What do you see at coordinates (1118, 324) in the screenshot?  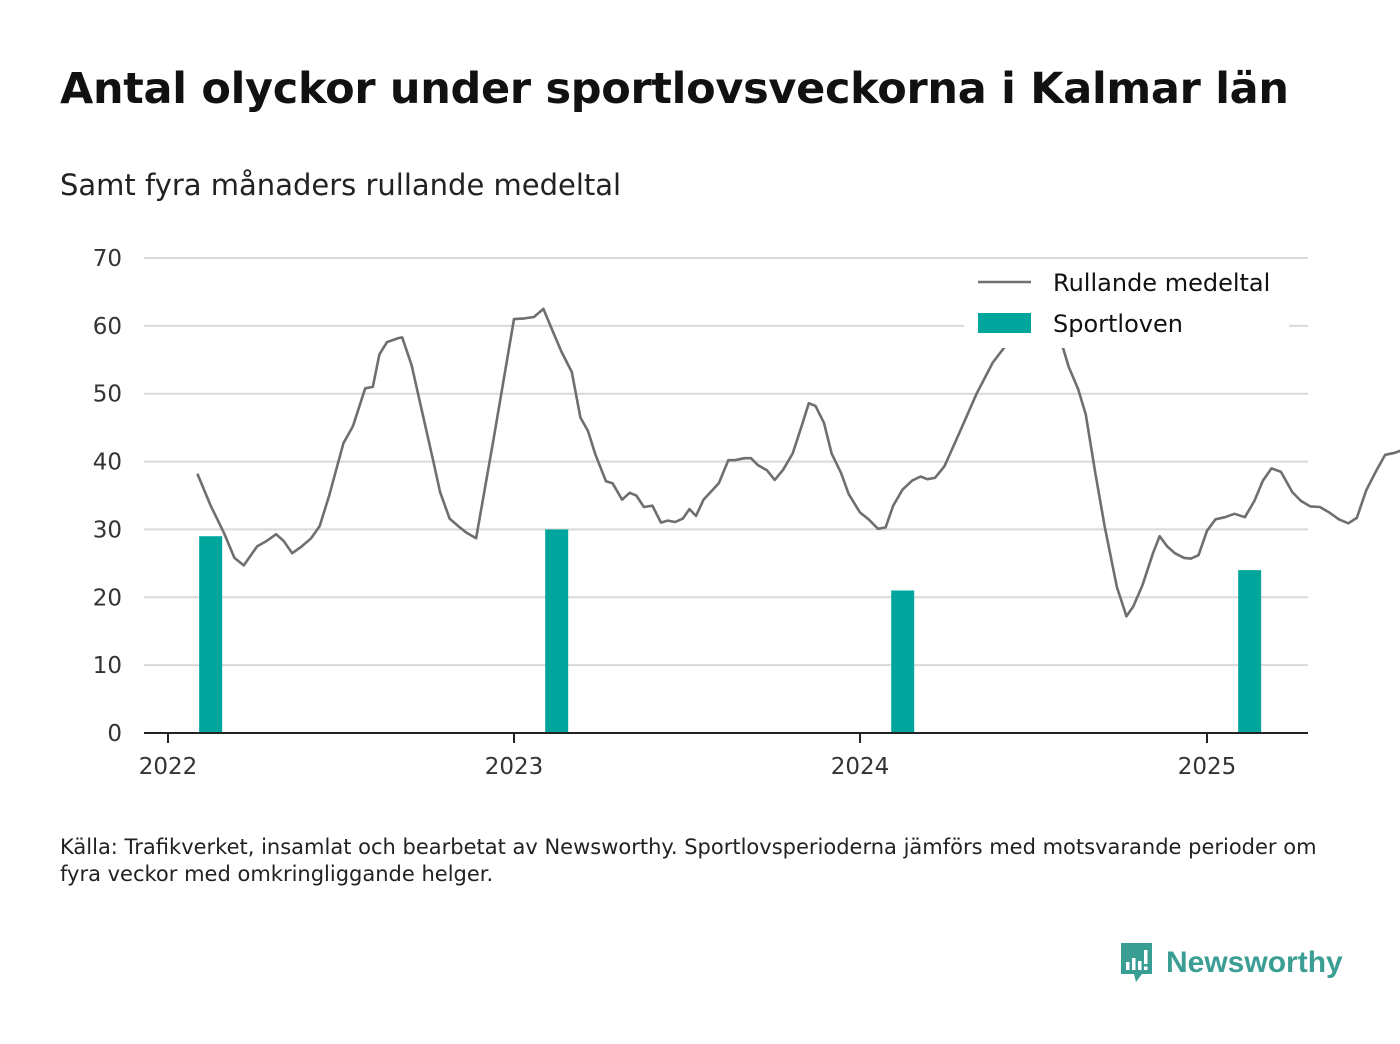 I see `legend-label: Sportloven` at bounding box center [1118, 324].